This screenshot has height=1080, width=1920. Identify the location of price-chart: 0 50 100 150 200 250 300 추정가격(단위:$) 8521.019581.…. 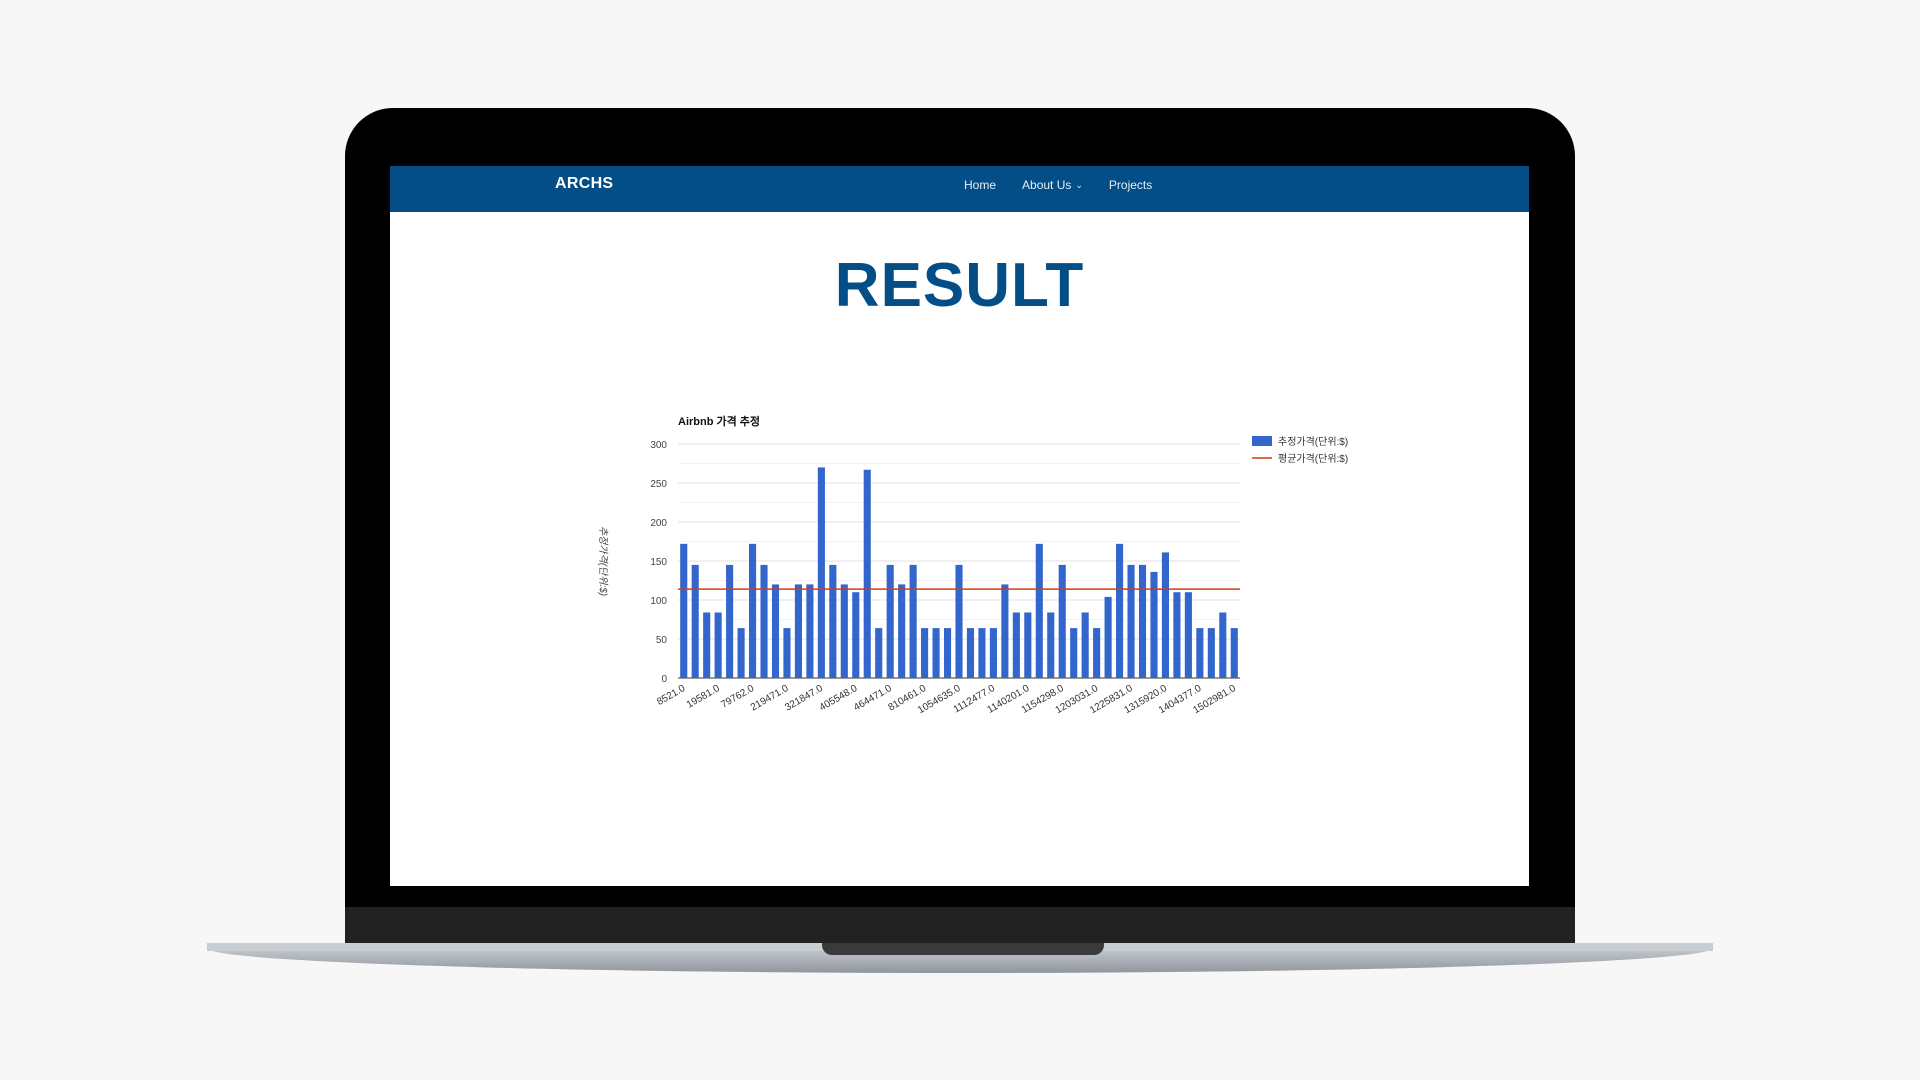
(972, 575).